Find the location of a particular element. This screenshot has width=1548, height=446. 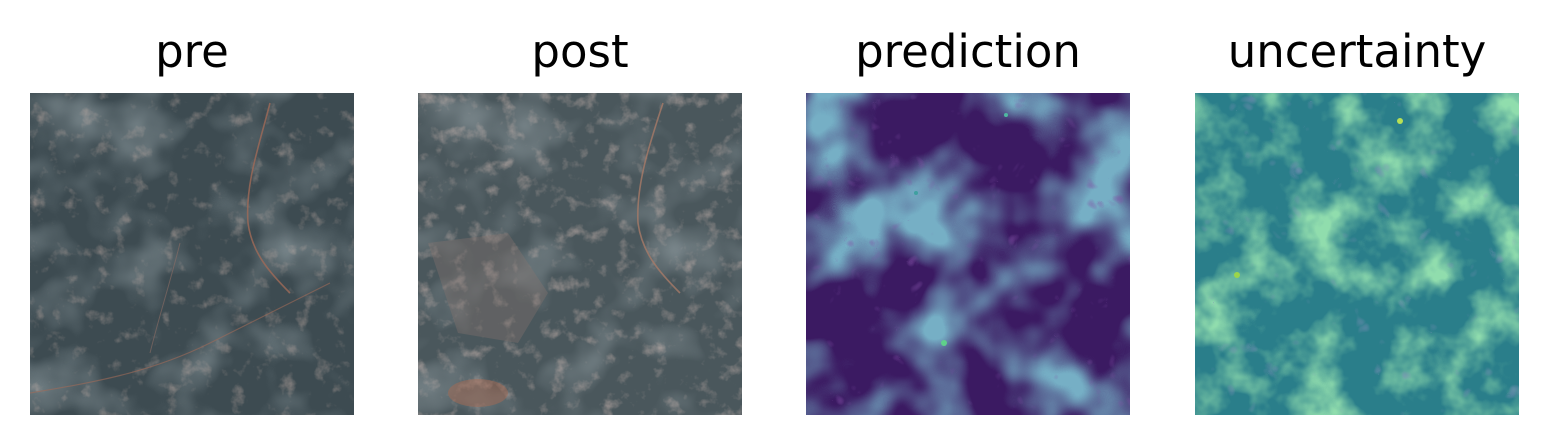

panel-title-prediction: prediction is located at coordinates (968, 51).